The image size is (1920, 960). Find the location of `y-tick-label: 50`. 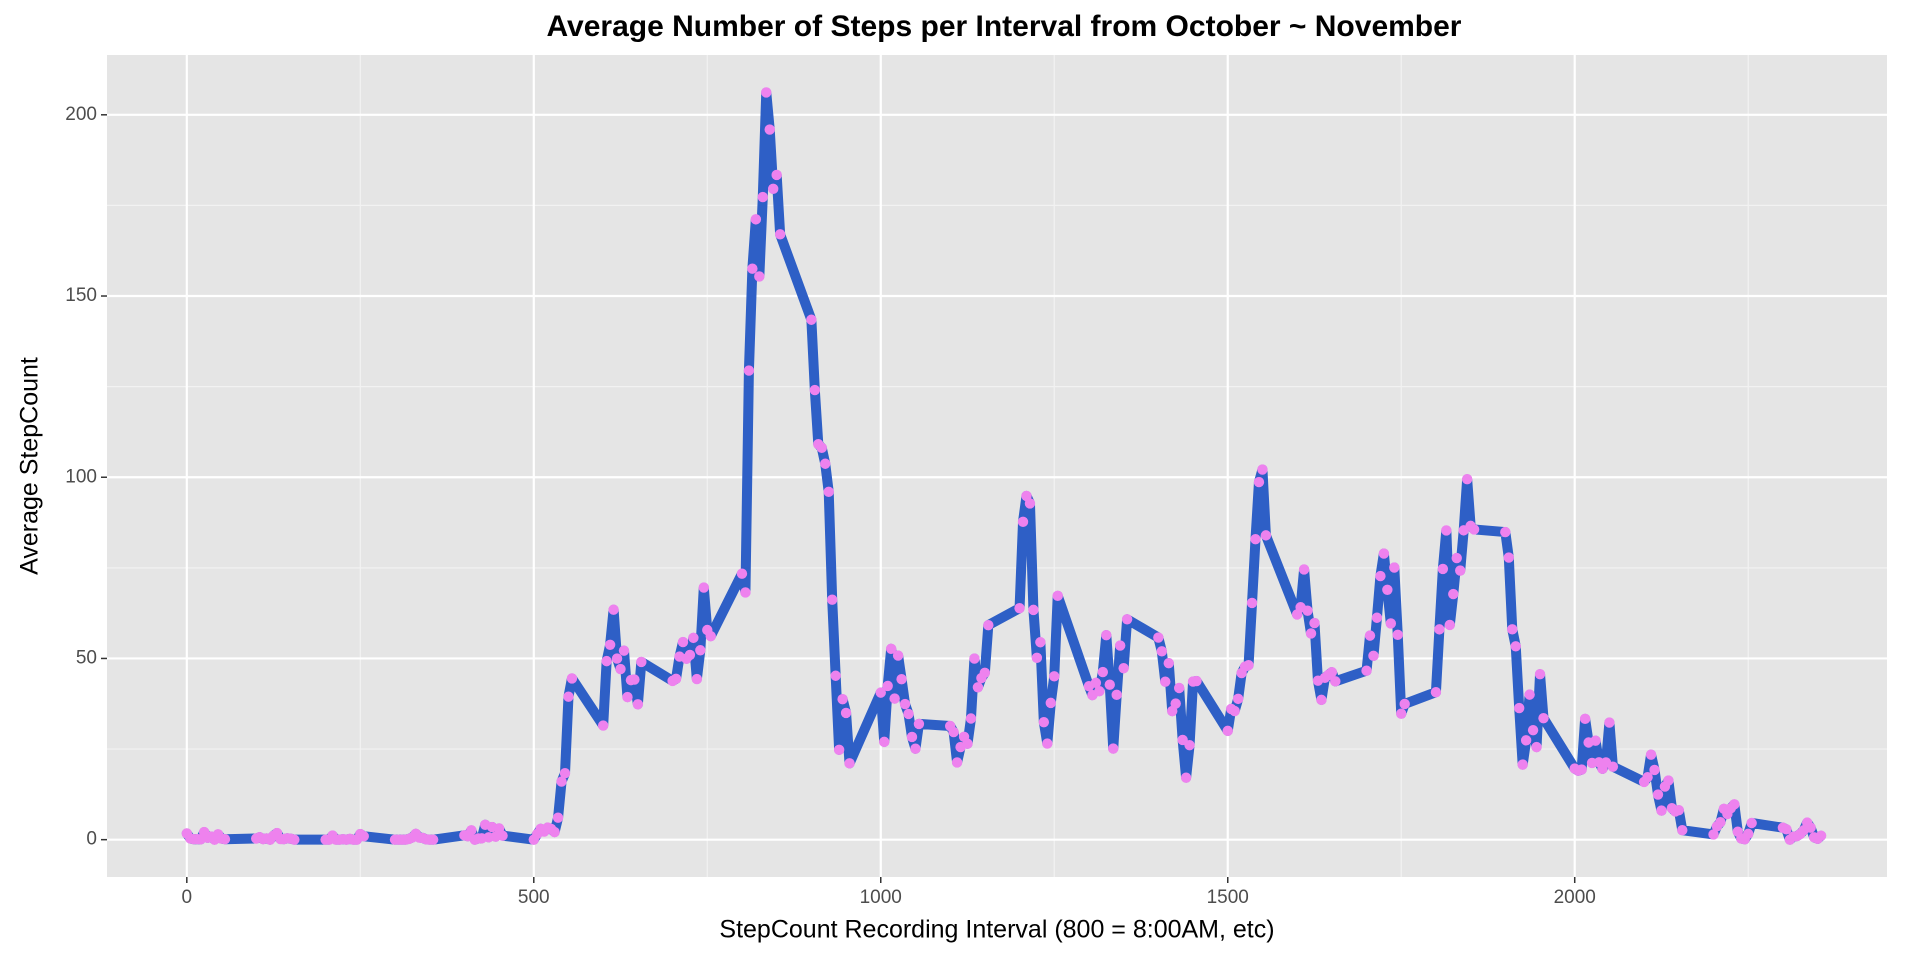

y-tick-label: 50 is located at coordinates (86, 657).